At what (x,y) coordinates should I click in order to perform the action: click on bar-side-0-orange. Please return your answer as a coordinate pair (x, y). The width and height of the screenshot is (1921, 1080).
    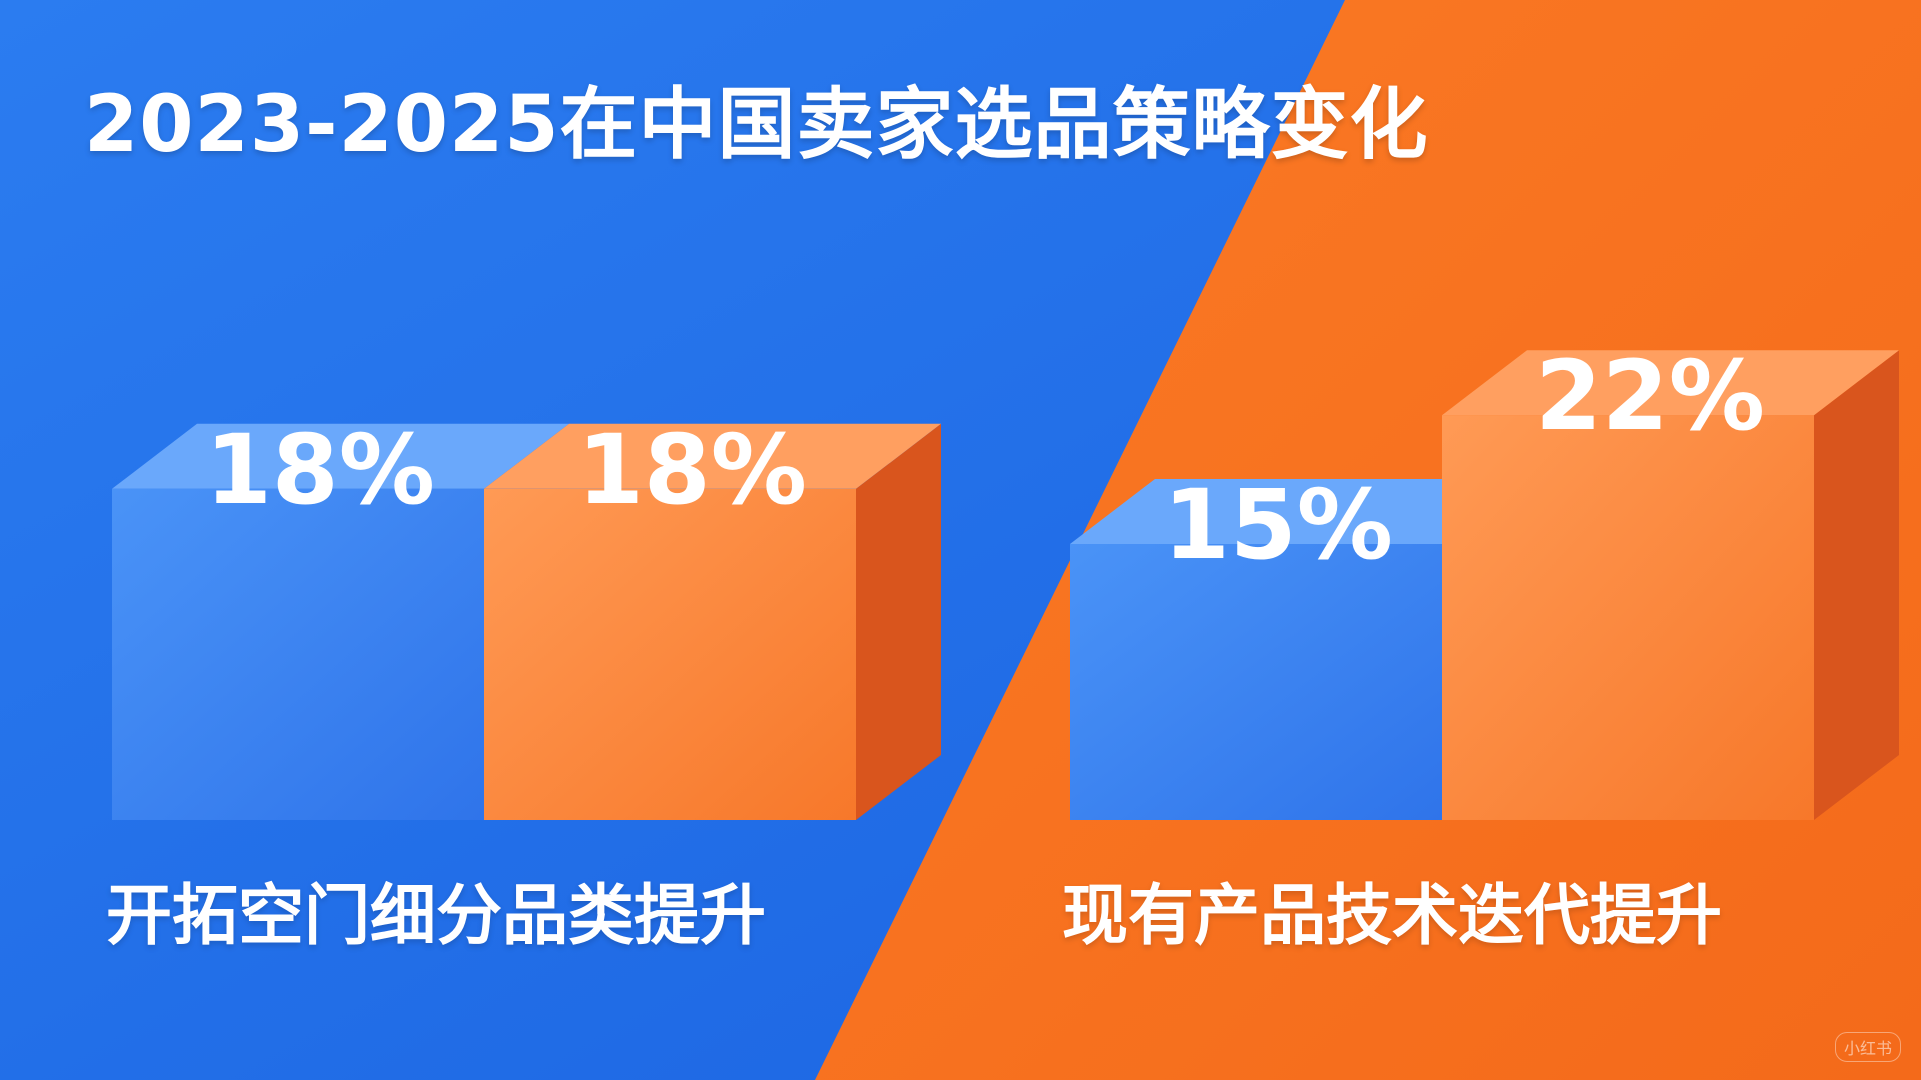
    Looking at the image, I should click on (898, 621).